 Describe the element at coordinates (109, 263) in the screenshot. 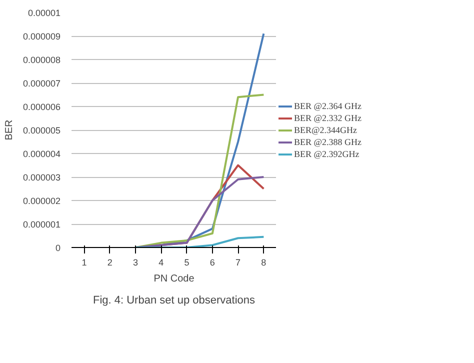

I see `x-tick-label: 2` at that location.